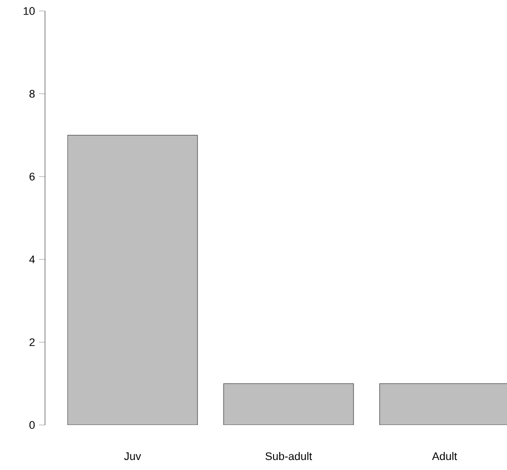  What do you see at coordinates (32, 94) in the screenshot?
I see `y-tick-label: 8` at bounding box center [32, 94].